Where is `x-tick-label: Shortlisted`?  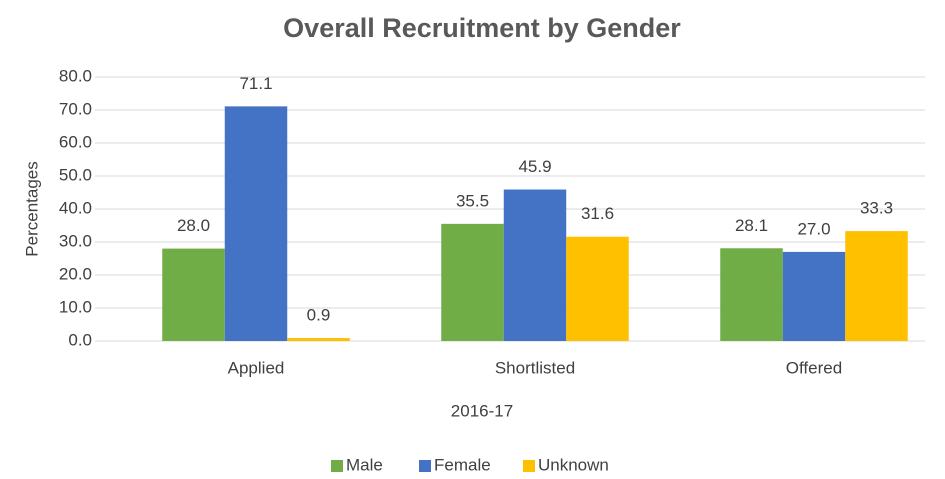
x-tick-label: Shortlisted is located at coordinates (535, 367).